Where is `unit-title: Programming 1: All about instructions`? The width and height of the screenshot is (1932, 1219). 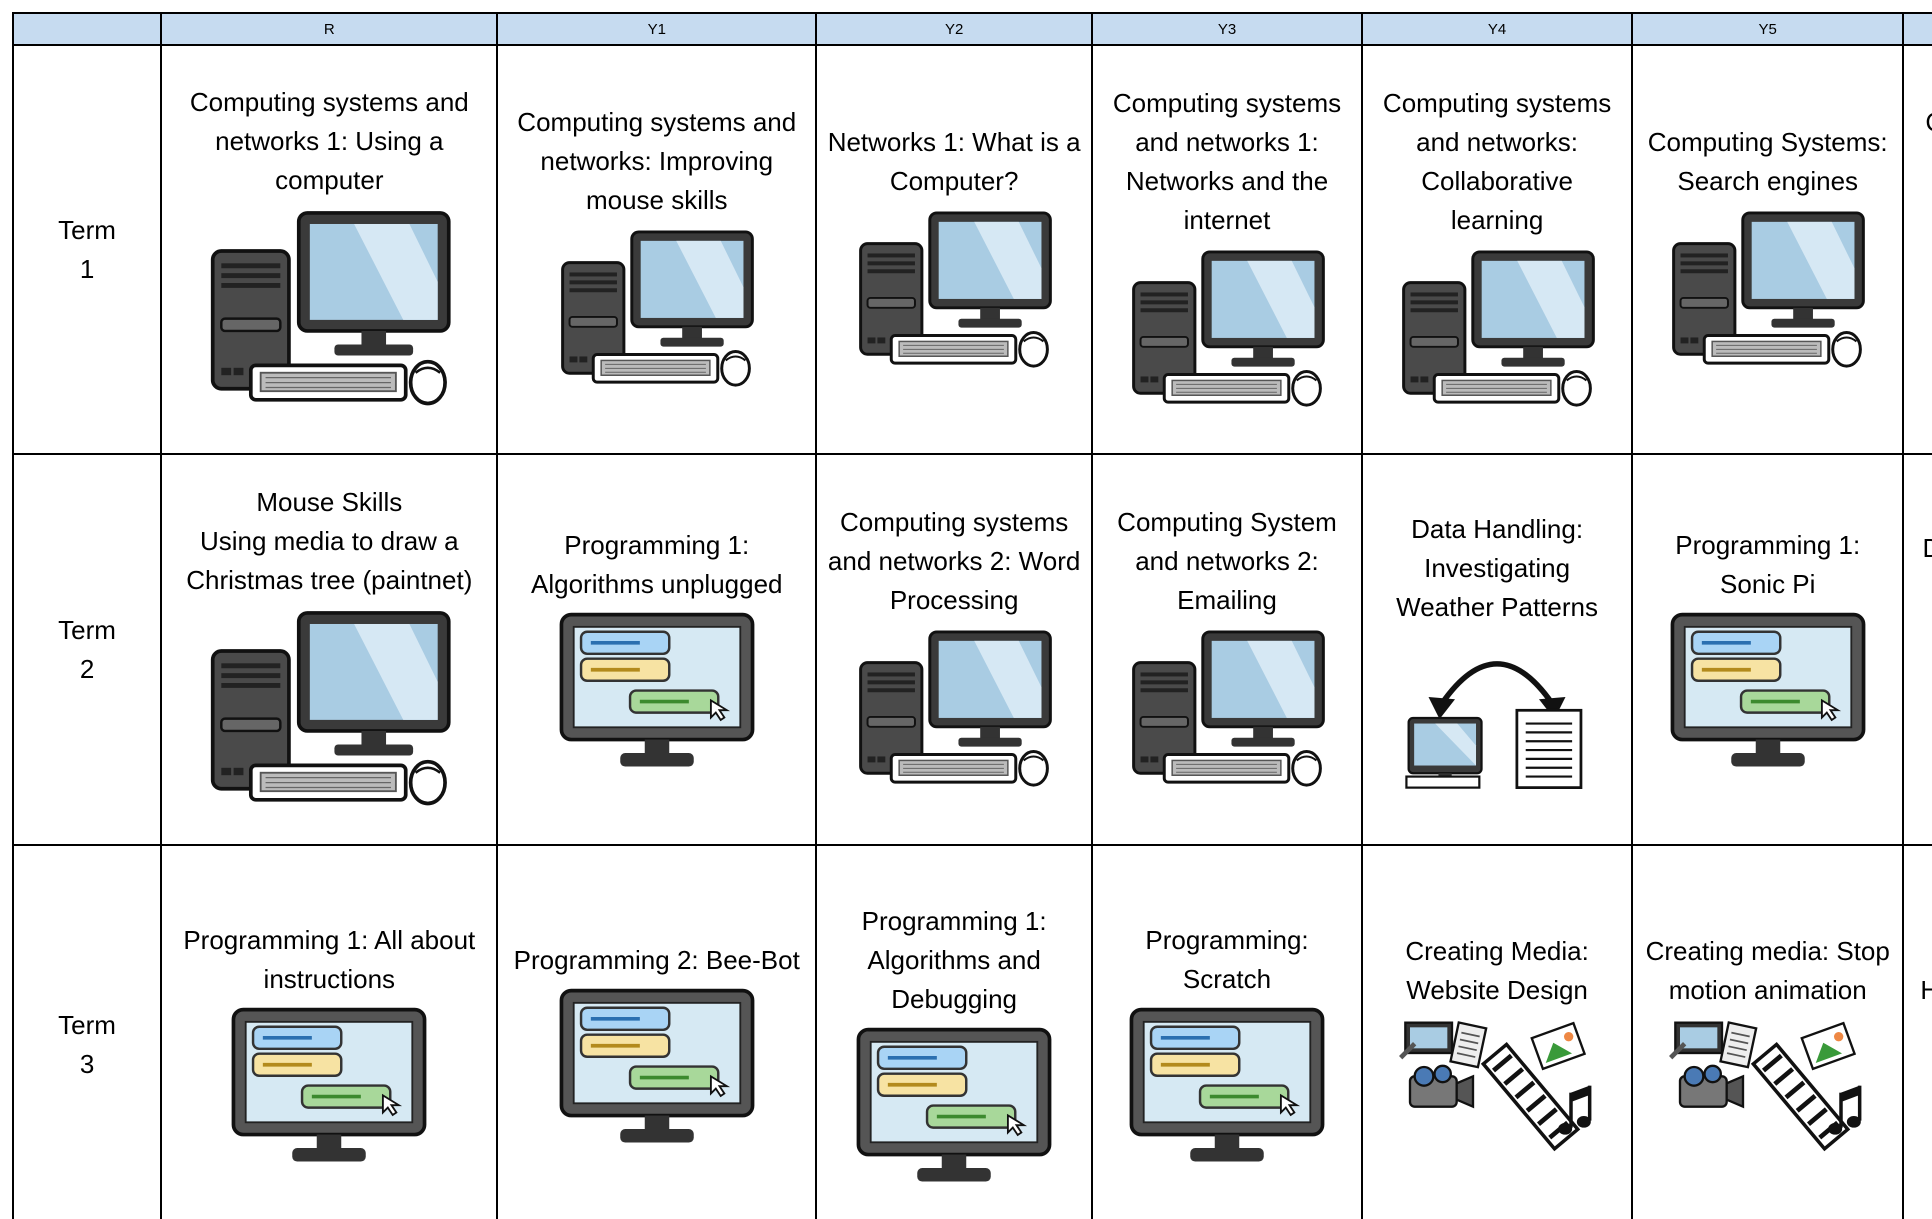 unit-title: Programming 1: All about instructions is located at coordinates (329, 959).